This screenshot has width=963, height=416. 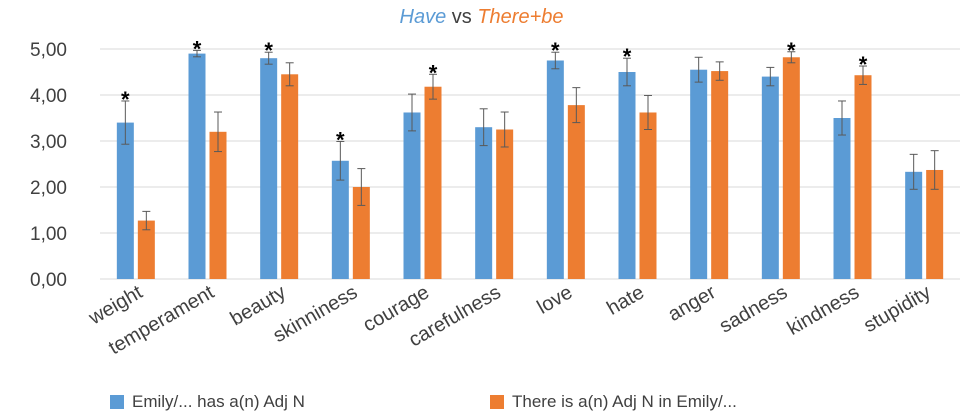 I want to click on title-vs: vs, so click(x=462, y=17).